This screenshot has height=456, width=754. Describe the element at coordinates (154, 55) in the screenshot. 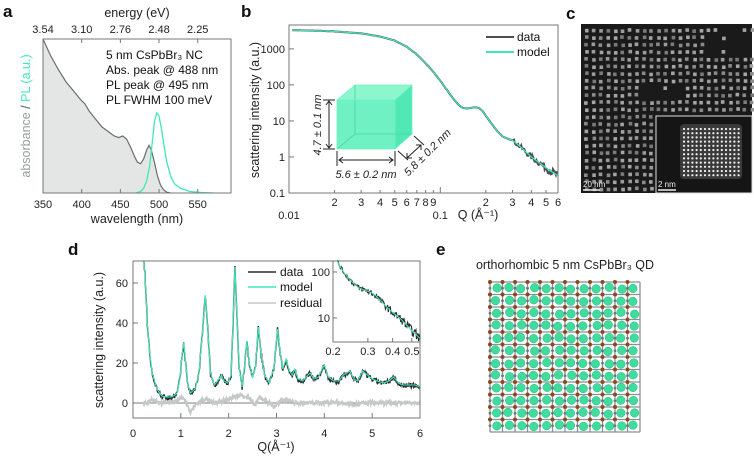

I see `annotation-sample: 5 nm CsPbBr₃ NC` at that location.